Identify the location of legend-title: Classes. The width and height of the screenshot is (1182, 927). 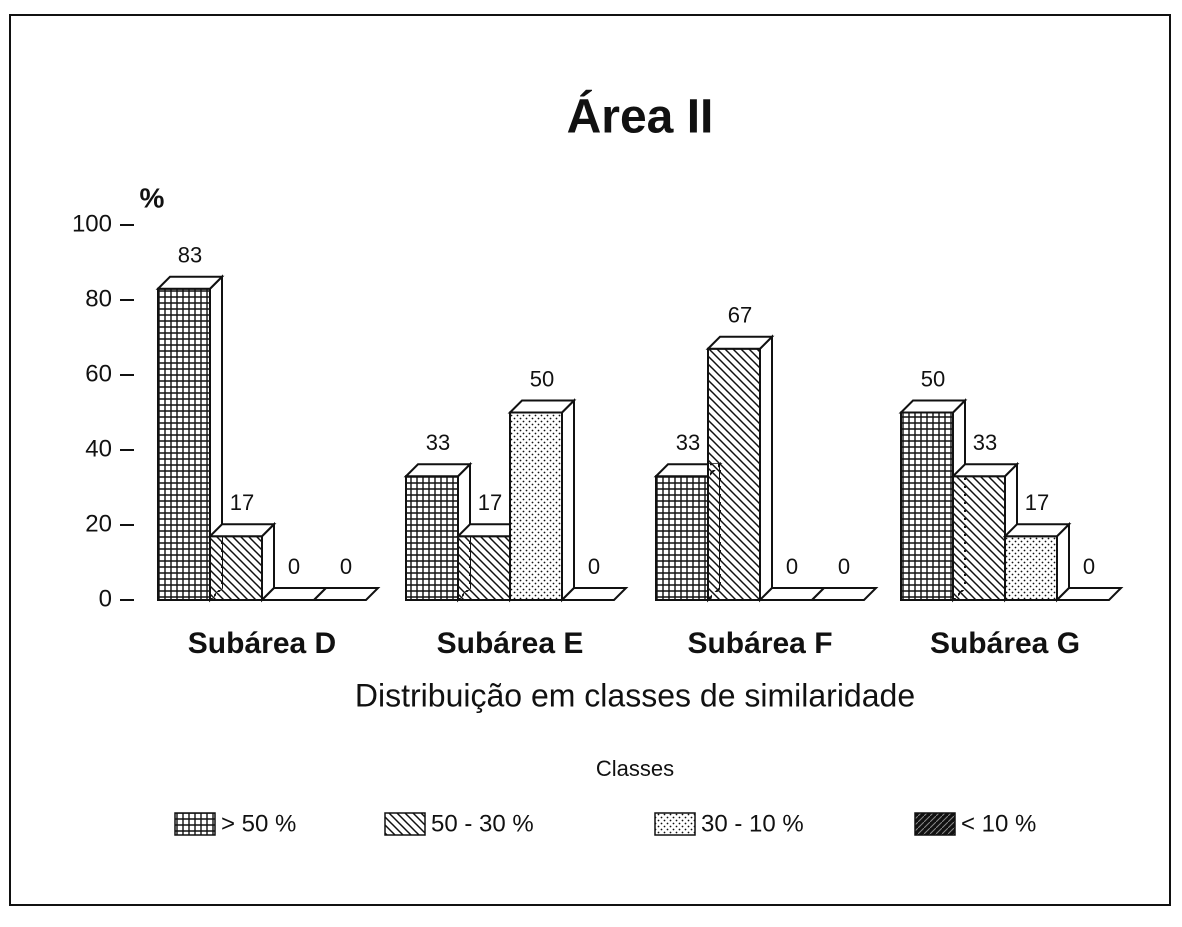
(635, 768).